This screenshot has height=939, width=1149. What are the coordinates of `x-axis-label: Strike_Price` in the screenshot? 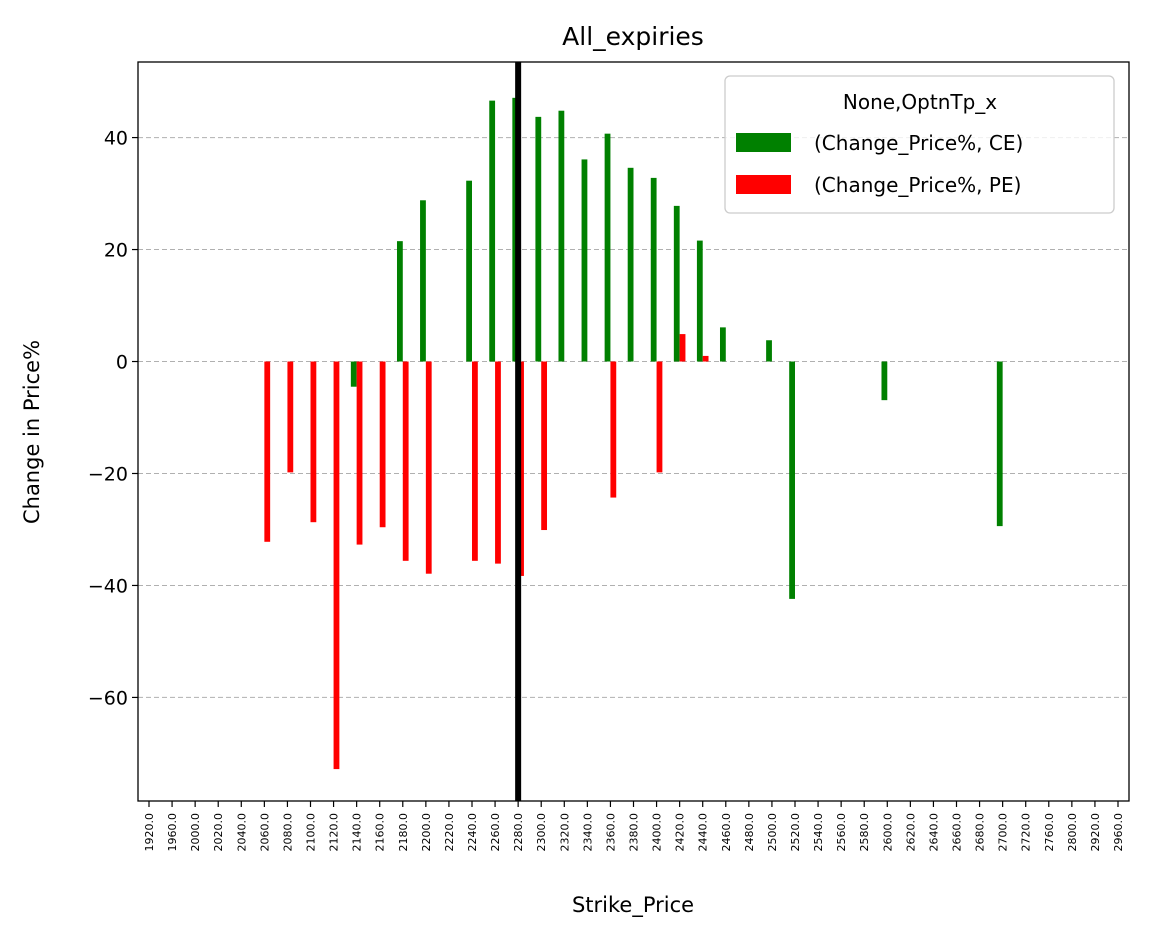 It's located at (633, 905).